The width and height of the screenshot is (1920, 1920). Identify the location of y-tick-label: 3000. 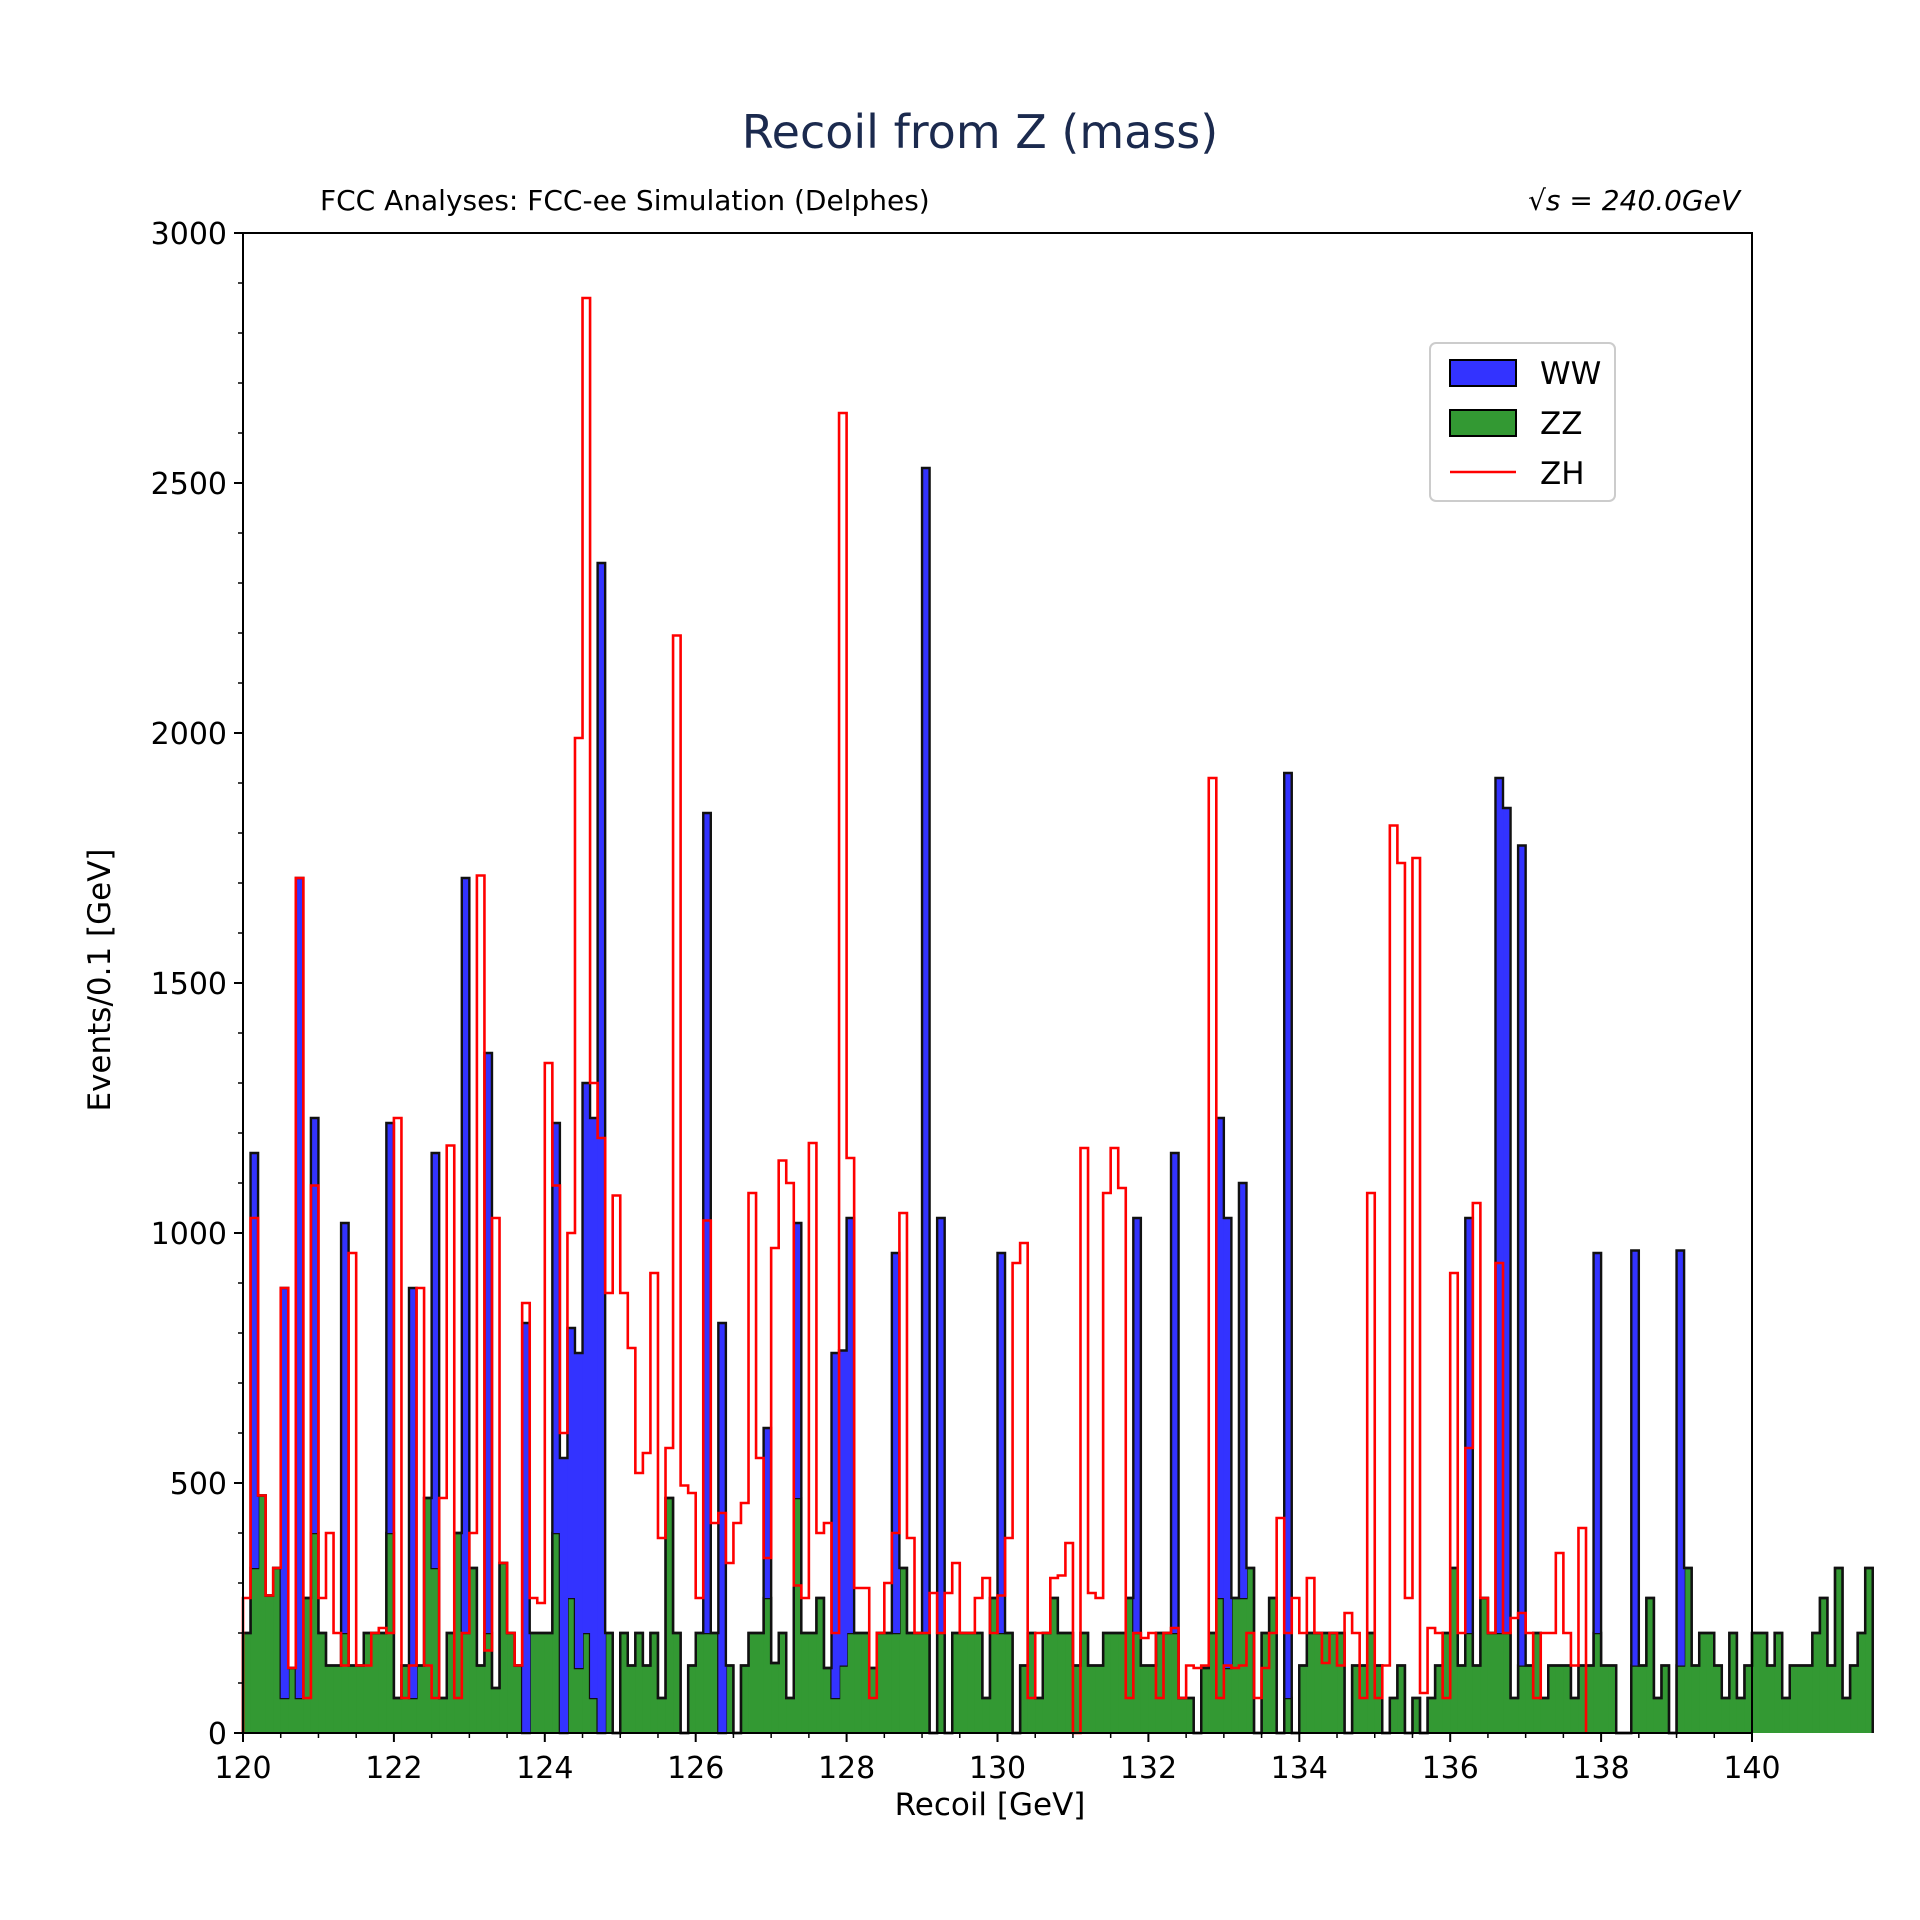
(189, 234).